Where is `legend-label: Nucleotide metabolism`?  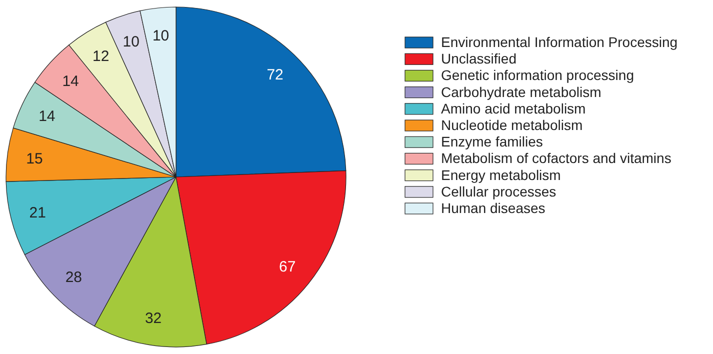 legend-label: Nucleotide metabolism is located at coordinates (512, 125).